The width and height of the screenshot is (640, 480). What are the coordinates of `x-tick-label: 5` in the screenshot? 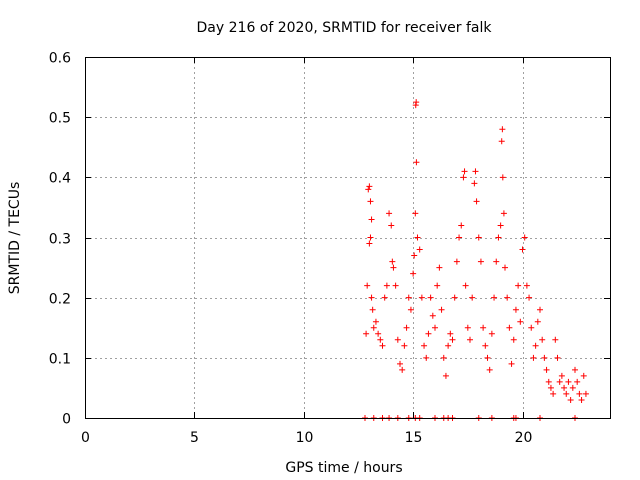 It's located at (194, 438).